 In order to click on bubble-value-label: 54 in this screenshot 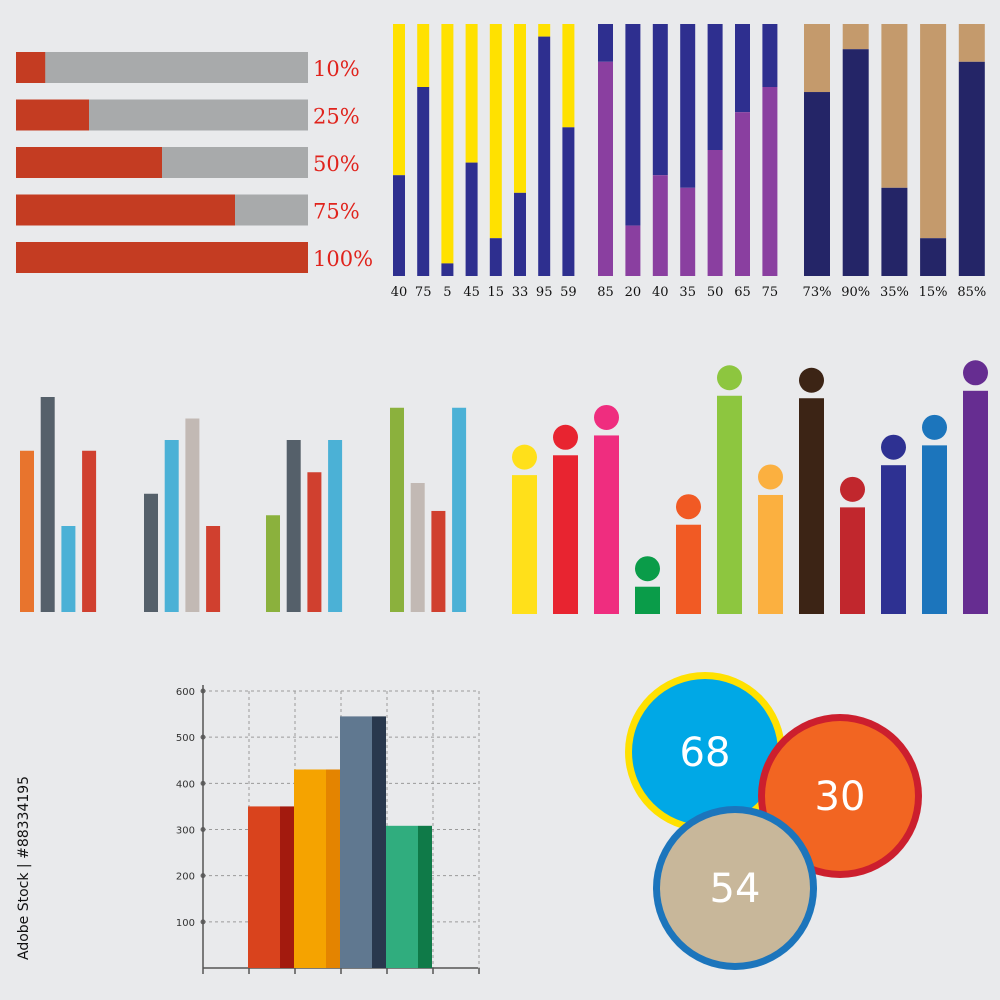, I will do `click(735, 889)`.